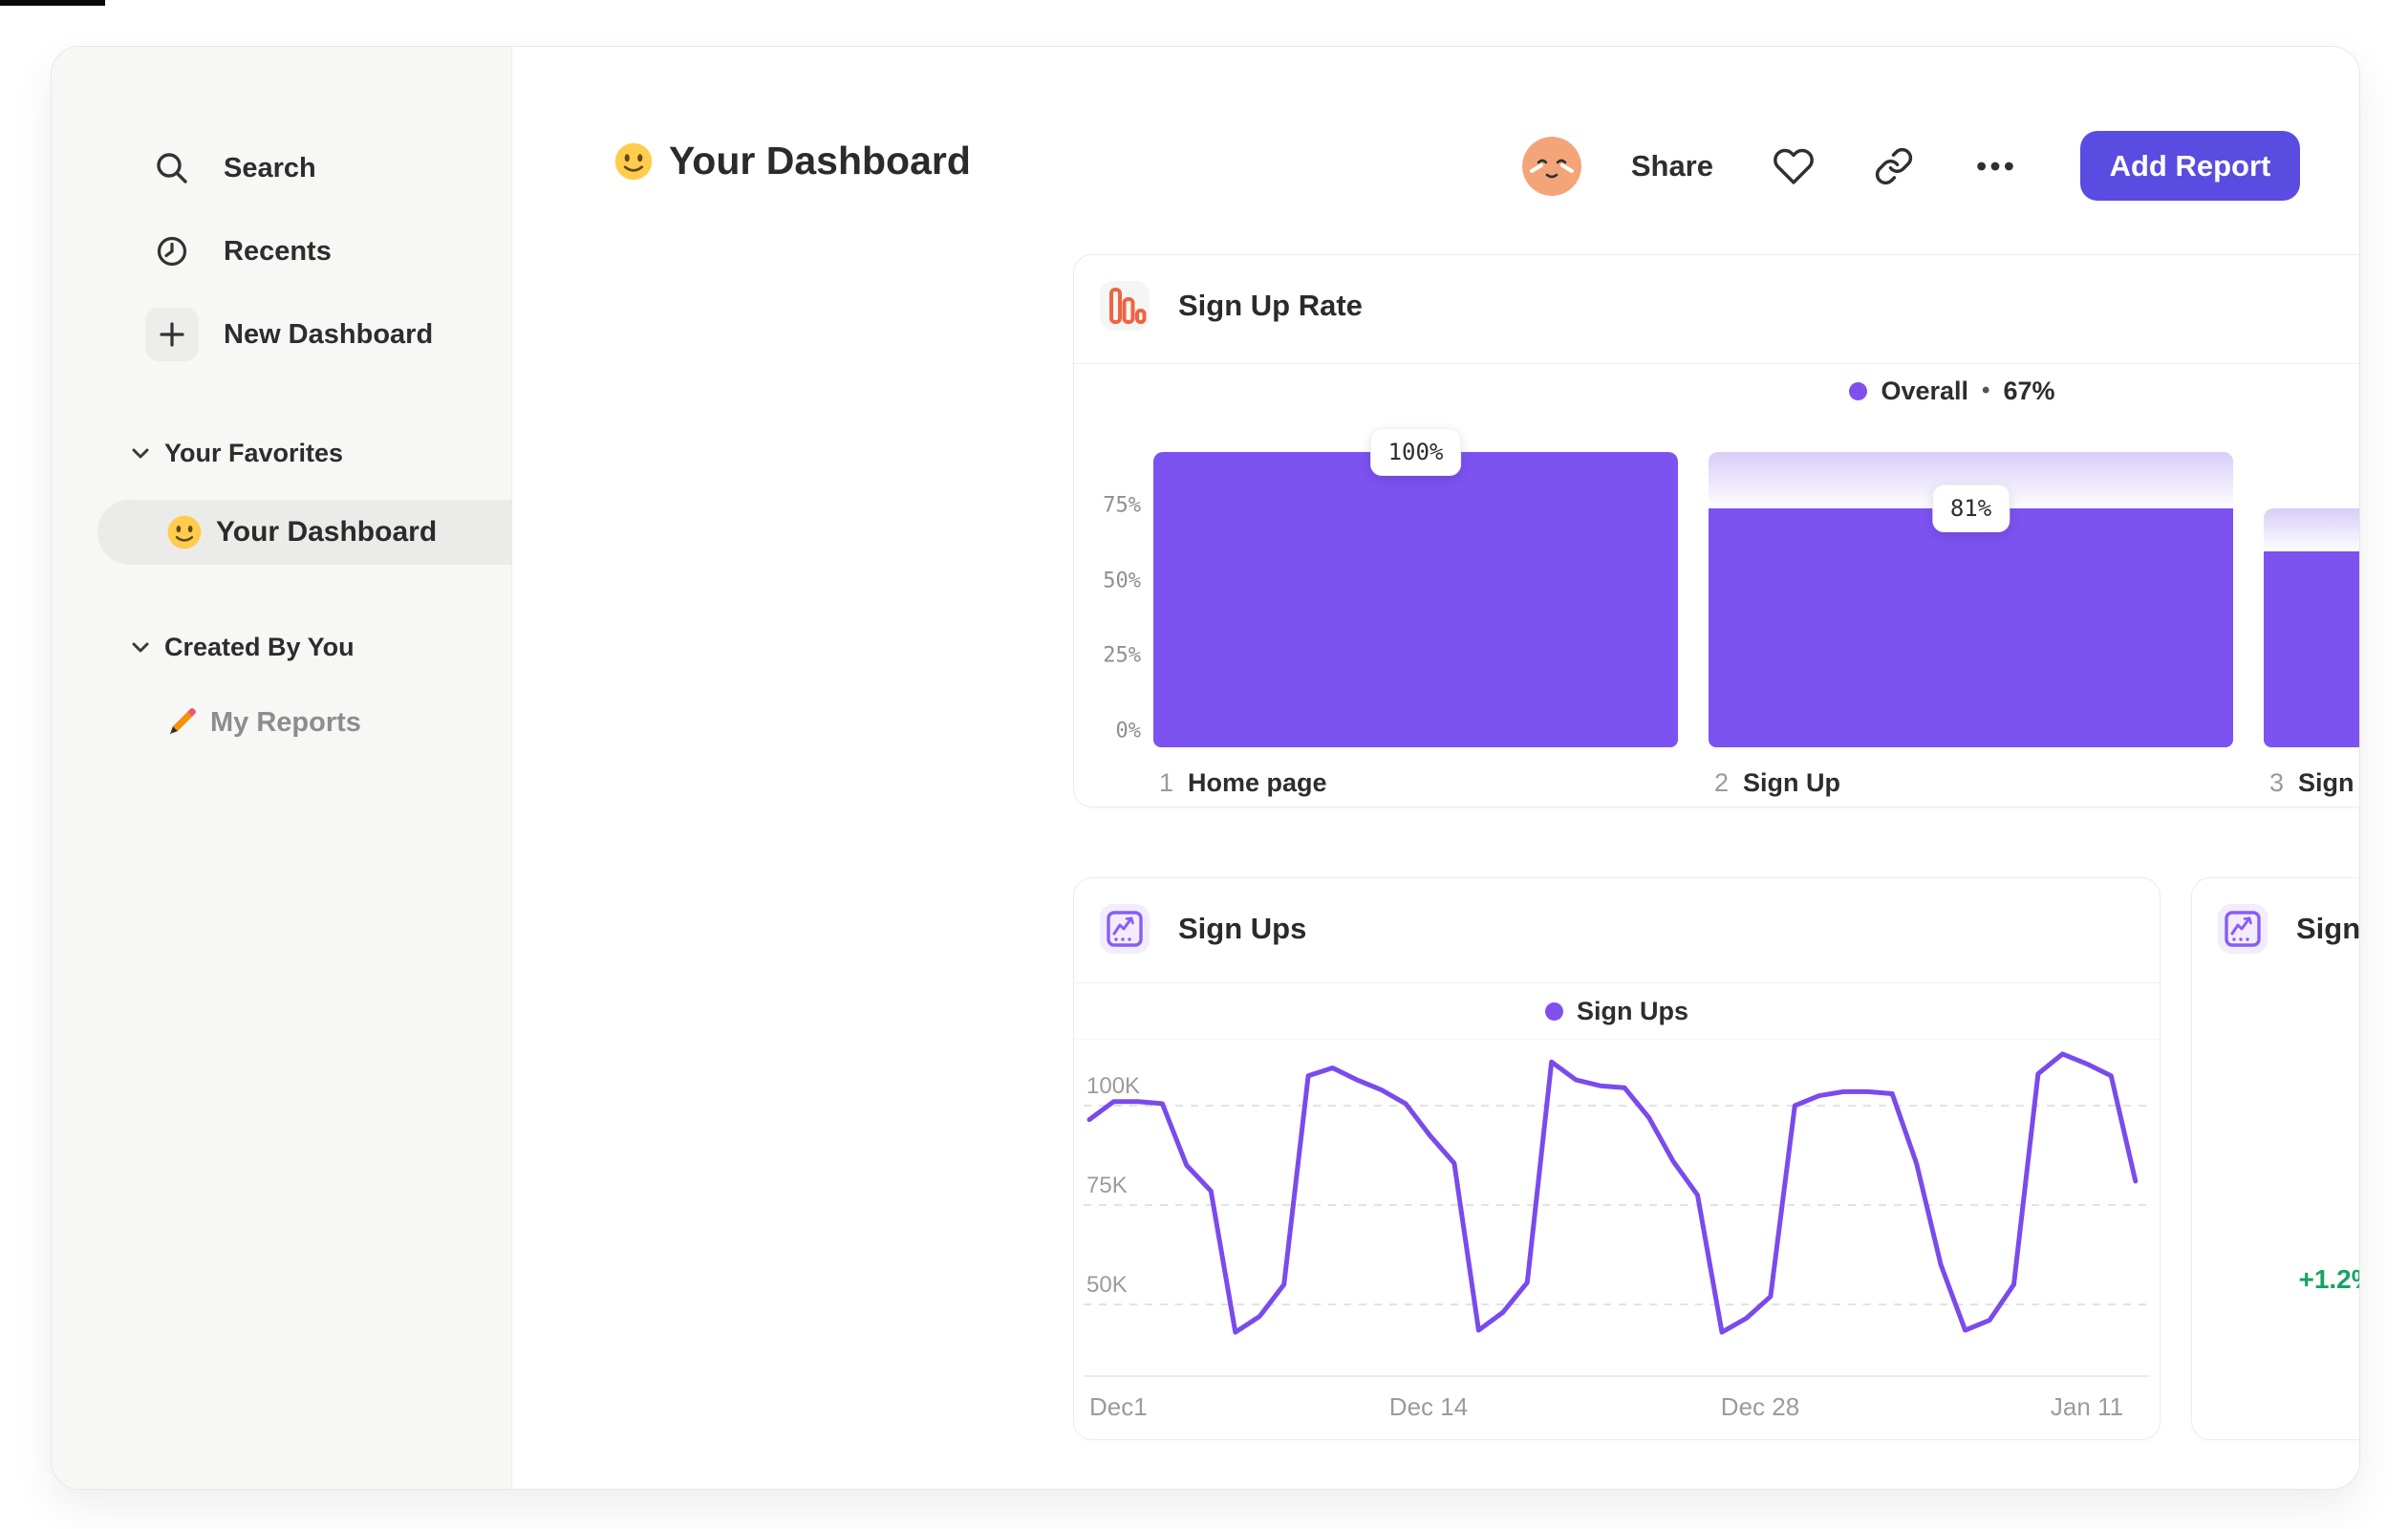 This screenshot has width=2408, height=1529. What do you see at coordinates (1122, 505) in the screenshot?
I see `funnel-y-tick: 75%` at bounding box center [1122, 505].